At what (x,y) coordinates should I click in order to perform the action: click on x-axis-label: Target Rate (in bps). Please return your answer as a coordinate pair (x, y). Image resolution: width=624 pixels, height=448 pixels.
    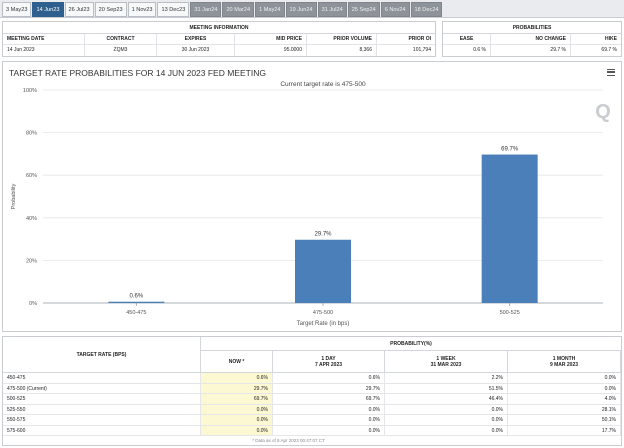
    Looking at the image, I should click on (323, 324).